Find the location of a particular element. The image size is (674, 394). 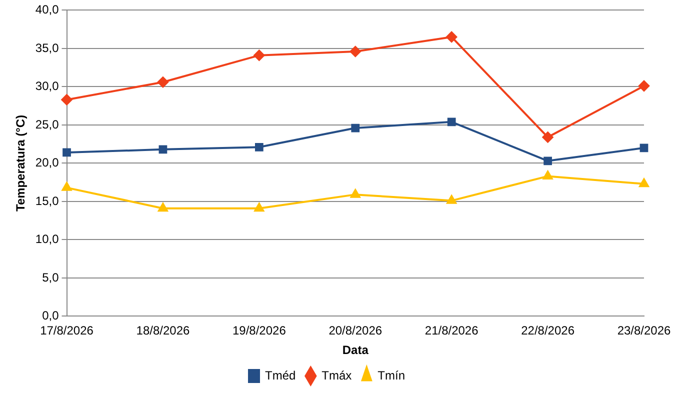

y-tick-label: 20,0 is located at coordinates (47, 163).